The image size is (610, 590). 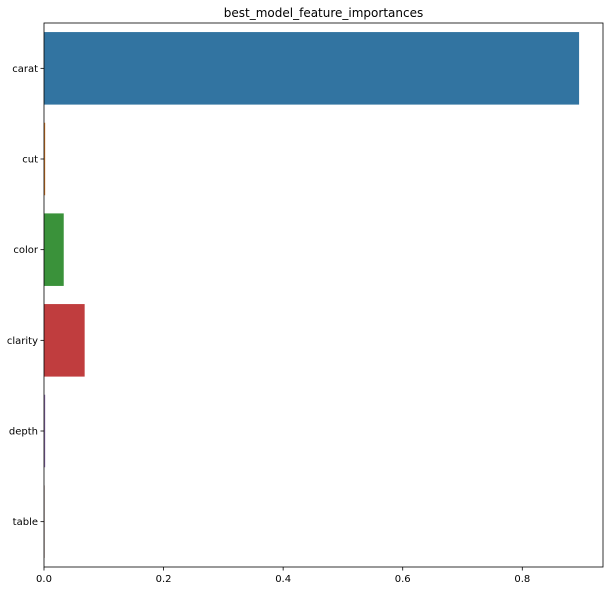 I want to click on y-tick-label: depth, so click(x=23, y=432).